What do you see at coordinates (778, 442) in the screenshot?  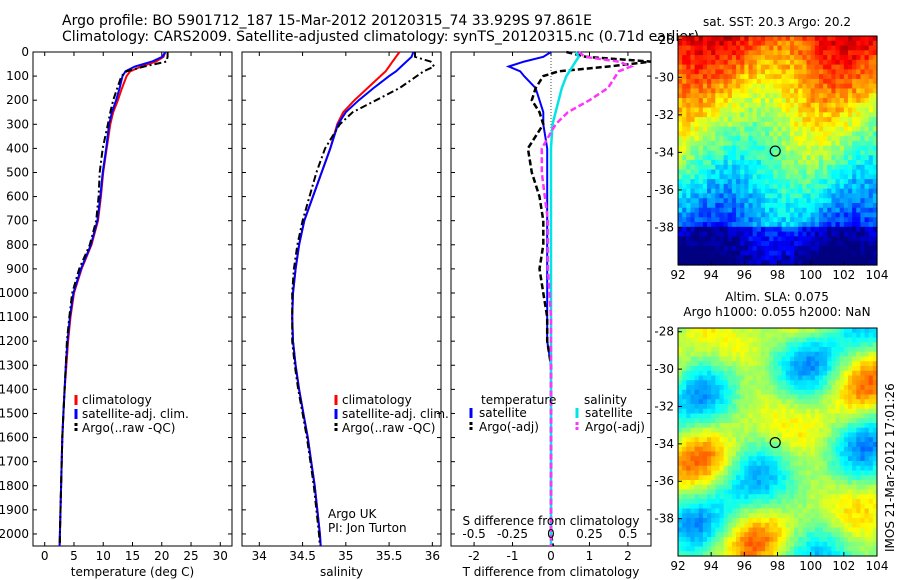 I see `map-cells` at bounding box center [778, 442].